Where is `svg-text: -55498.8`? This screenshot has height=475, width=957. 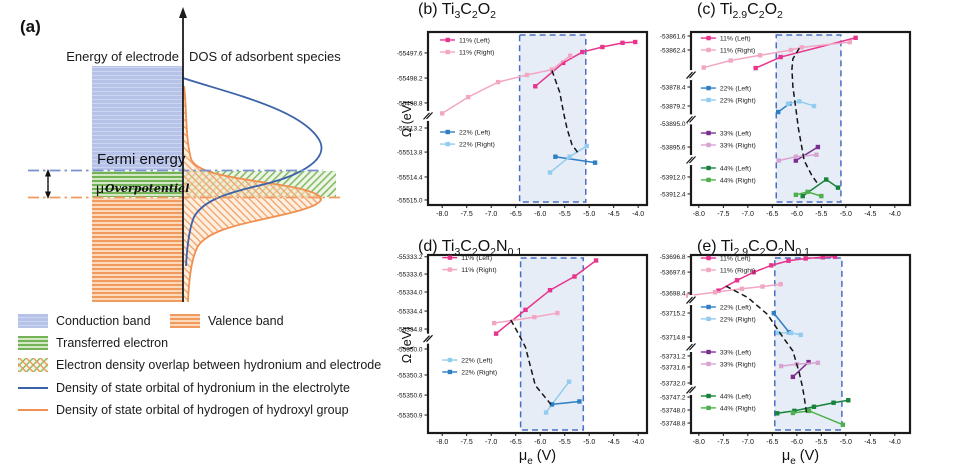 svg-text: -55498.8 is located at coordinates (410, 103).